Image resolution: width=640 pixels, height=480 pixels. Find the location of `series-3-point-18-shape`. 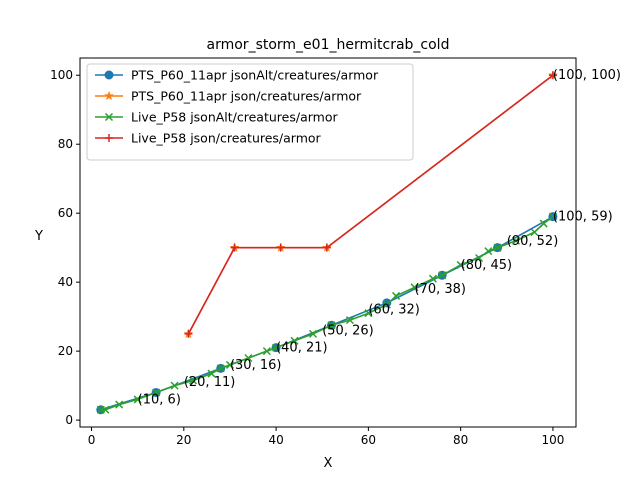

series-3-point-18-shape is located at coordinates (368, 313).